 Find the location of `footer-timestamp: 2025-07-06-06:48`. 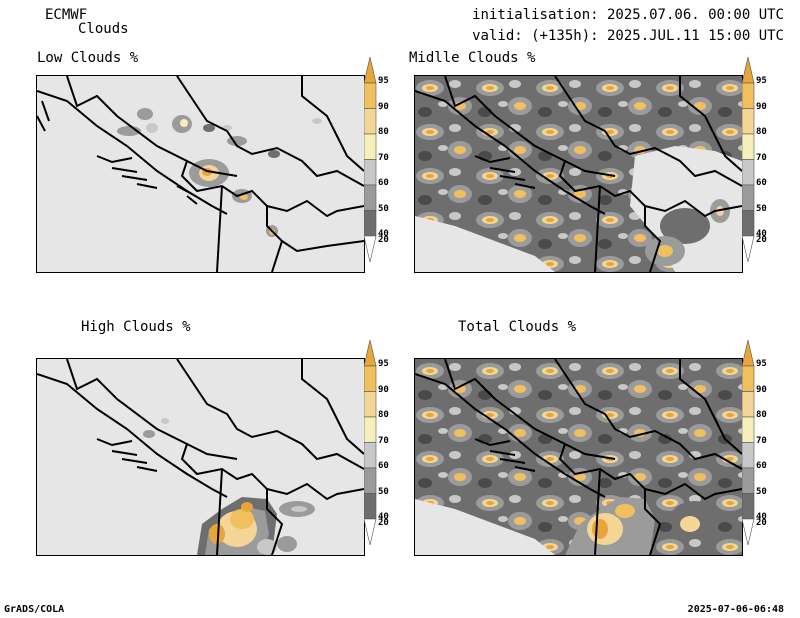

footer-timestamp: 2025-07-06-06:48 is located at coordinates (735, 609).